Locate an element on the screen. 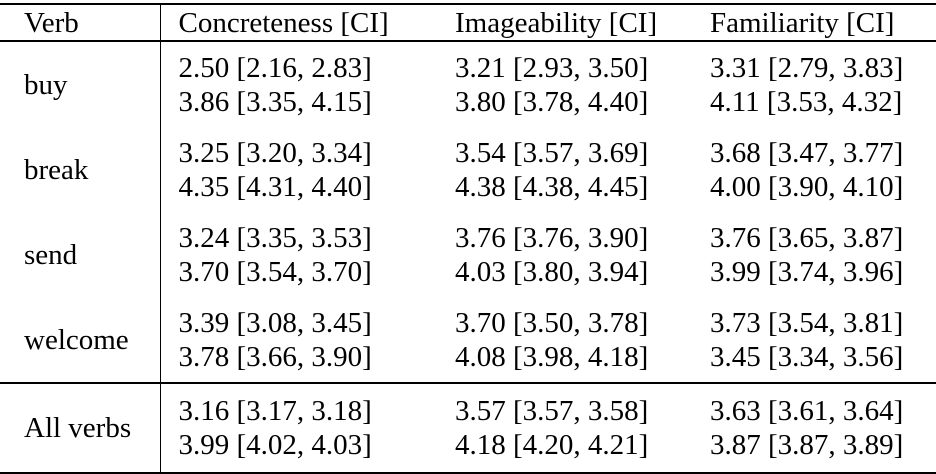 The image size is (936, 474). concreteness-cell: 2.50 [2.16, 2.83] 3.86 [3.35, 4.15] is located at coordinates (298, 84).